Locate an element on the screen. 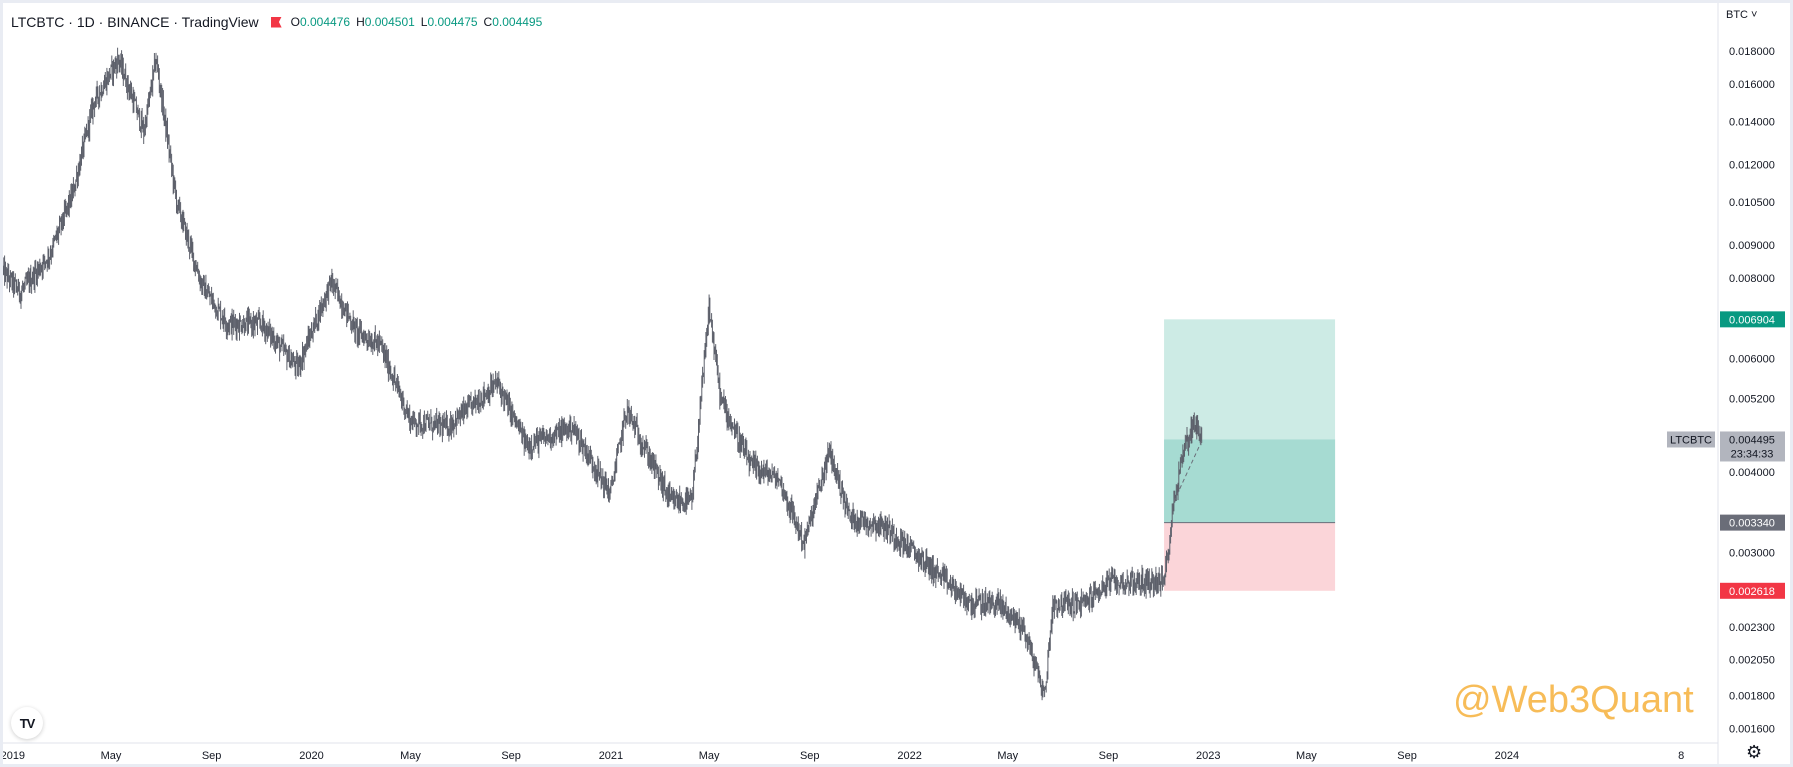  stop-loss-label-bg is located at coordinates (1752, 590).